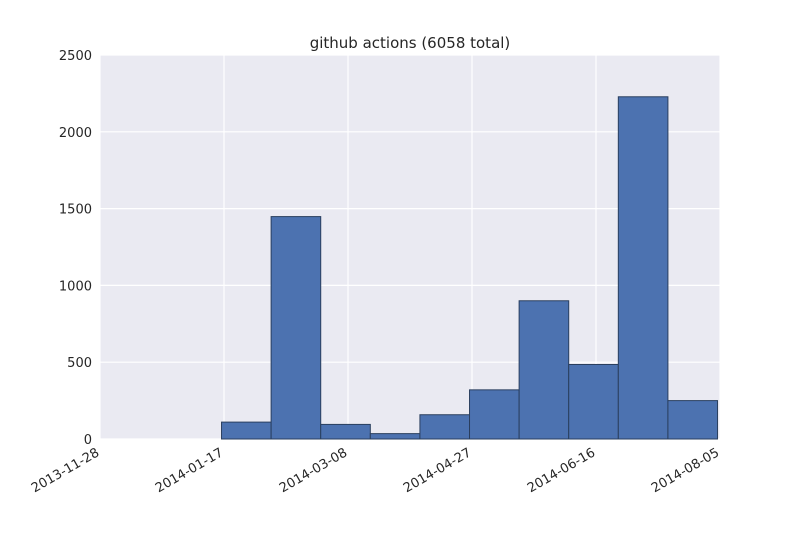  What do you see at coordinates (75, 286) in the screenshot?
I see `y-tick-label: 1000` at bounding box center [75, 286].